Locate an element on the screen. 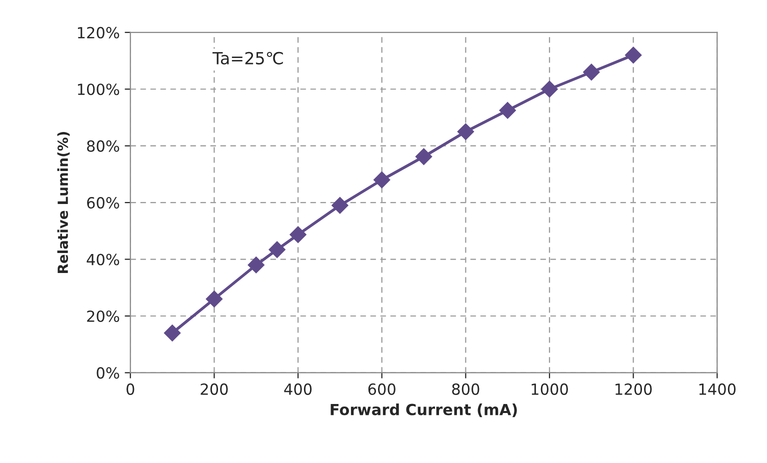 The width and height of the screenshot is (767, 463). x-tick-label: 1000 is located at coordinates (550, 389).